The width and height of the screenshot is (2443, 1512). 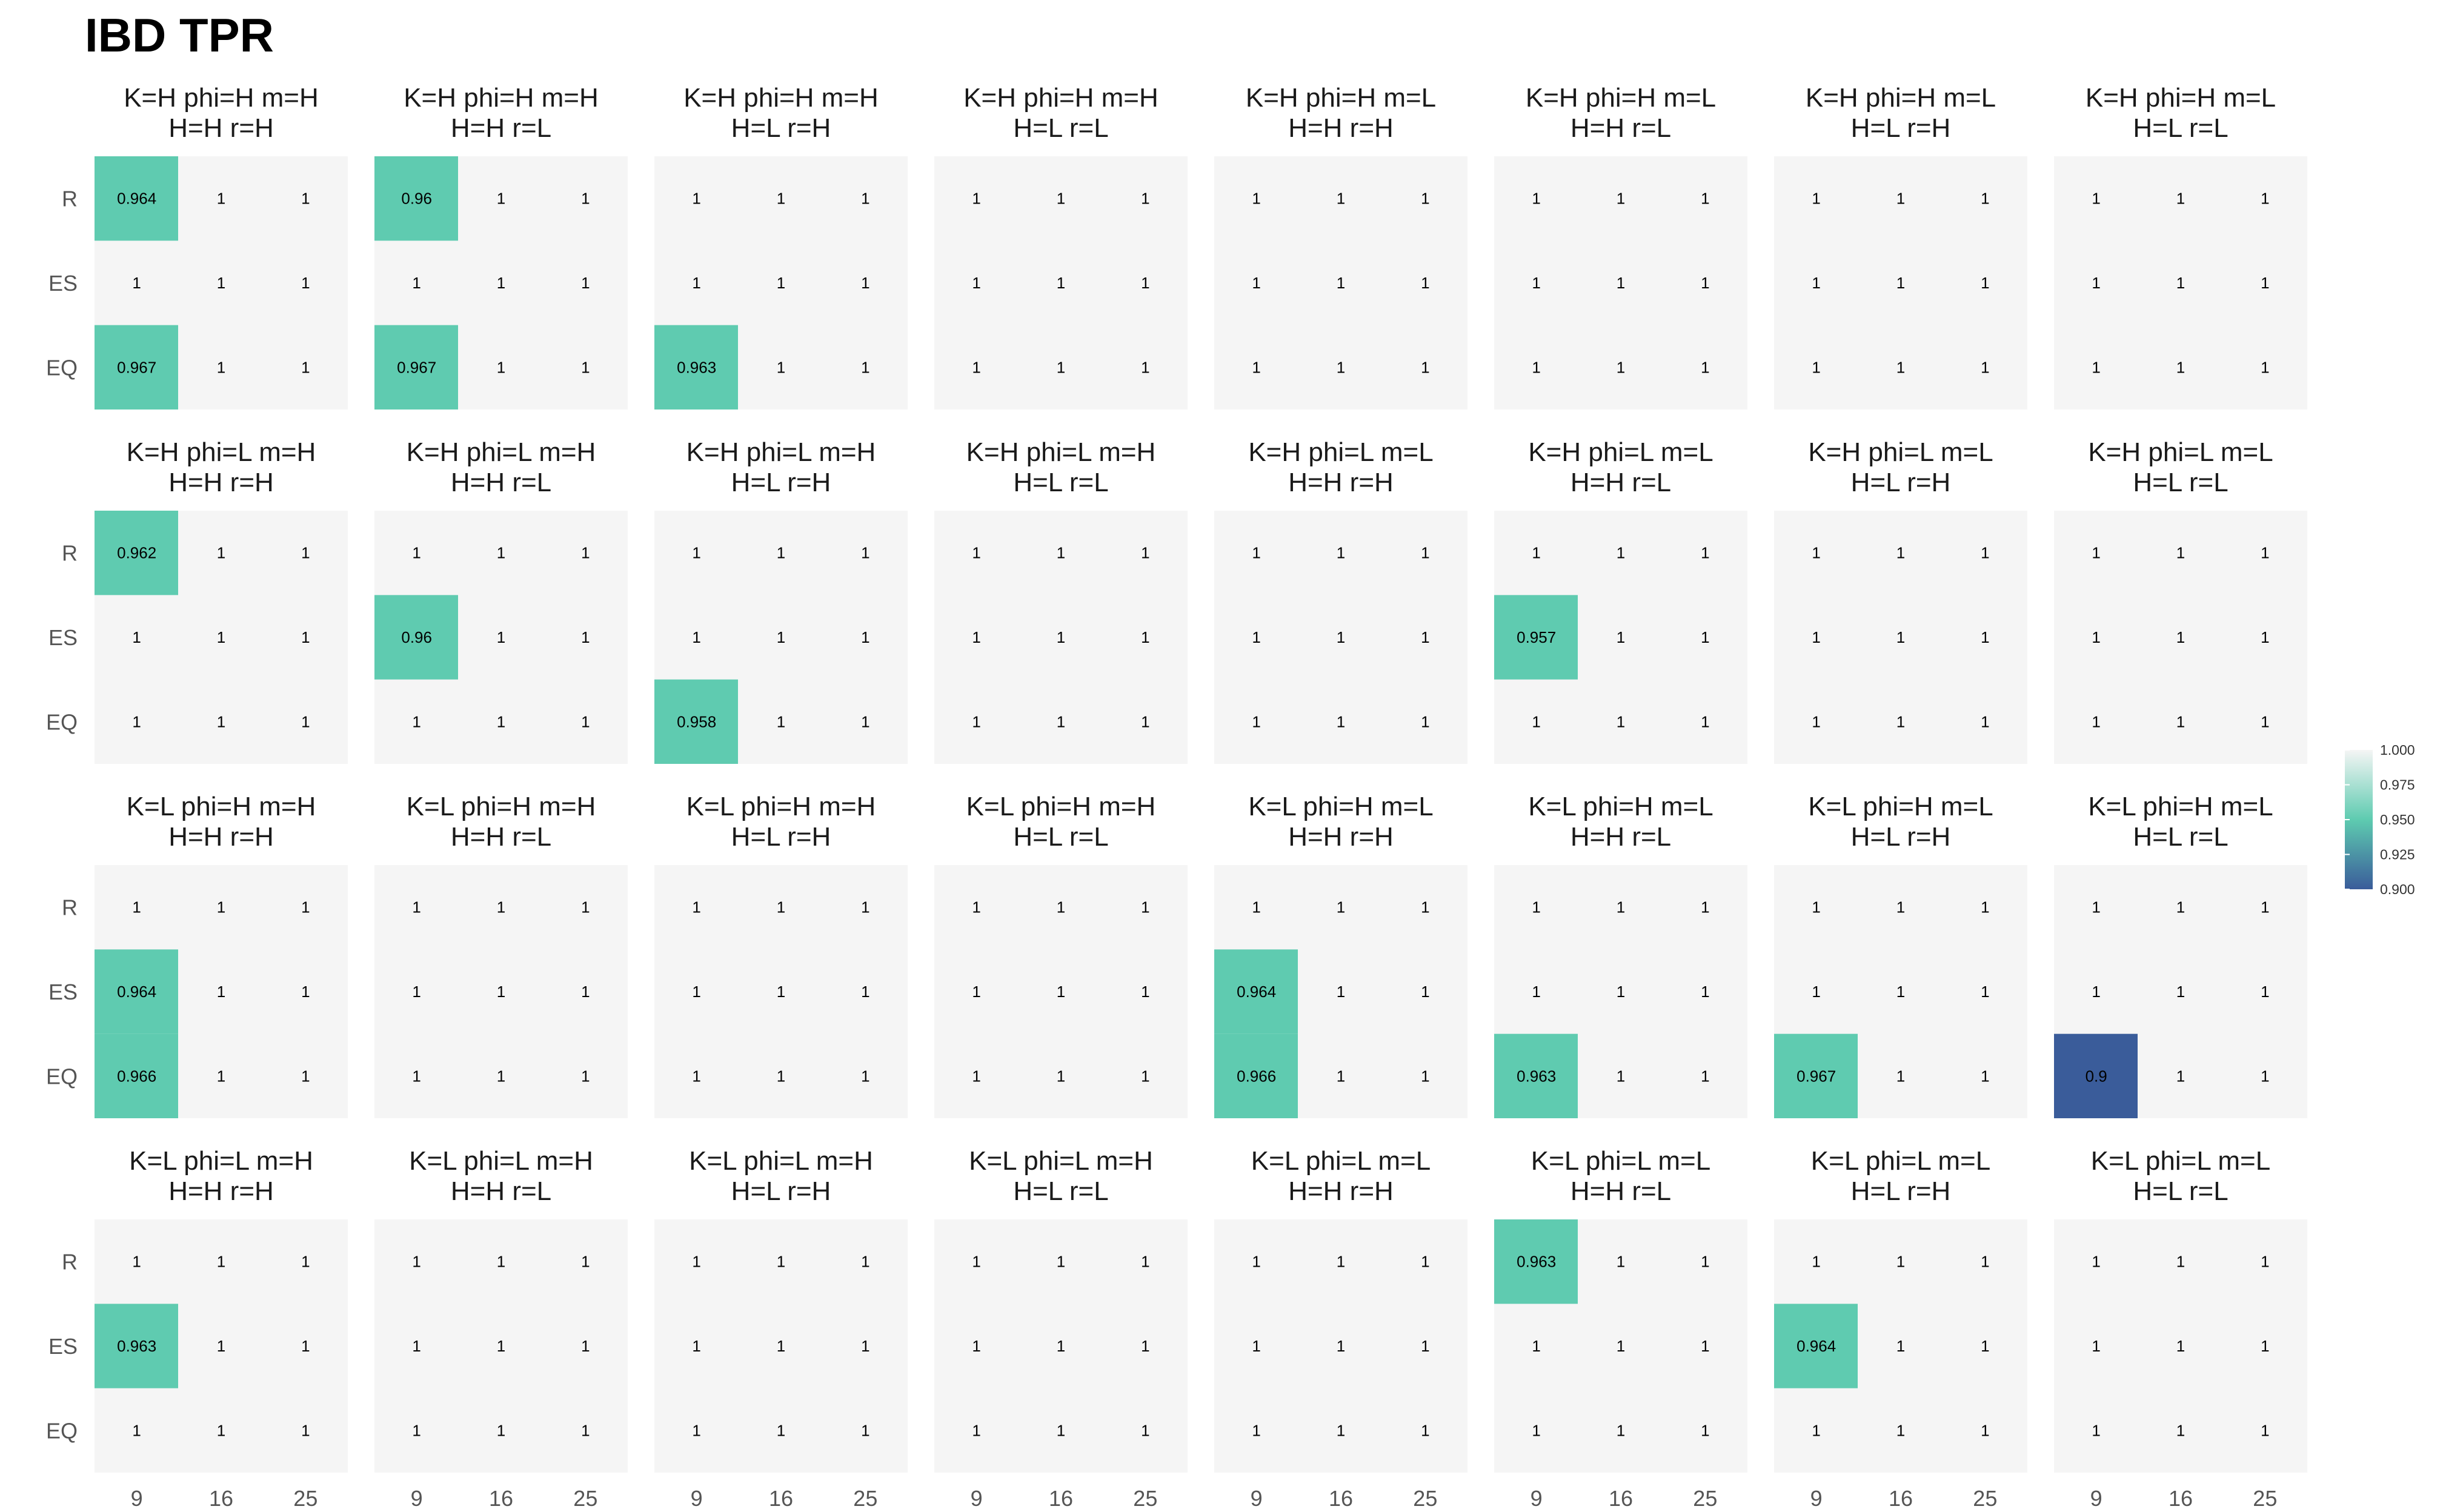 I want to click on x-tick-label: 16, so click(x=1901, y=1498).